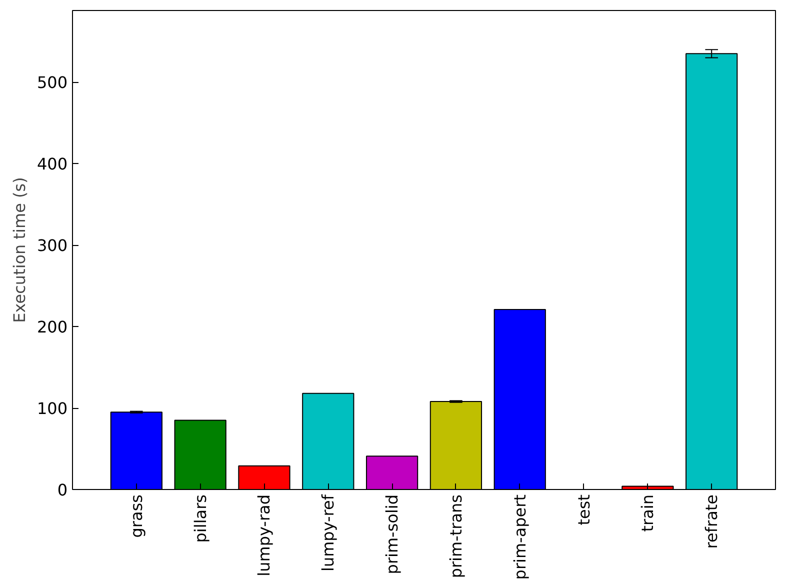 This screenshot has width=785, height=582. Describe the element at coordinates (648, 513) in the screenshot. I see `x-tick-label: train` at that location.